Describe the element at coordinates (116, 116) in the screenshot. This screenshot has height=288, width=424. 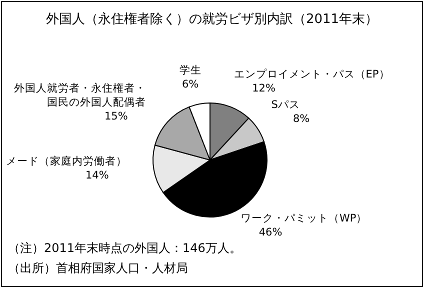
I see `data-label: 15%` at that location.